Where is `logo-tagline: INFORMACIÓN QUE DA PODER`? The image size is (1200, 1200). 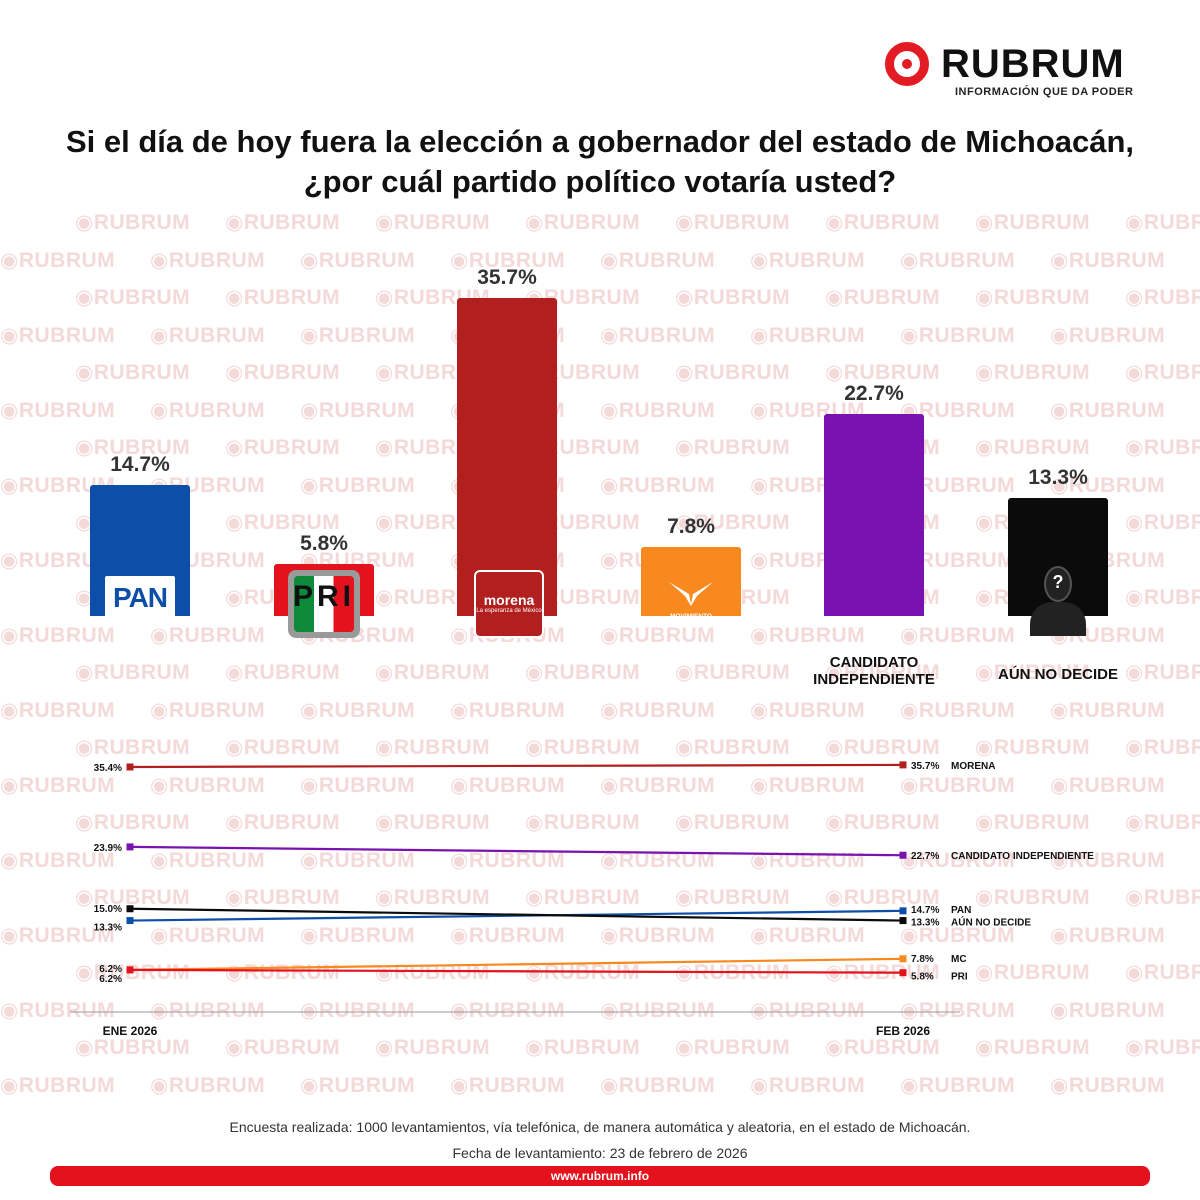
logo-tagline: INFORMACIÓN QUE DA PODER is located at coordinates (1044, 92).